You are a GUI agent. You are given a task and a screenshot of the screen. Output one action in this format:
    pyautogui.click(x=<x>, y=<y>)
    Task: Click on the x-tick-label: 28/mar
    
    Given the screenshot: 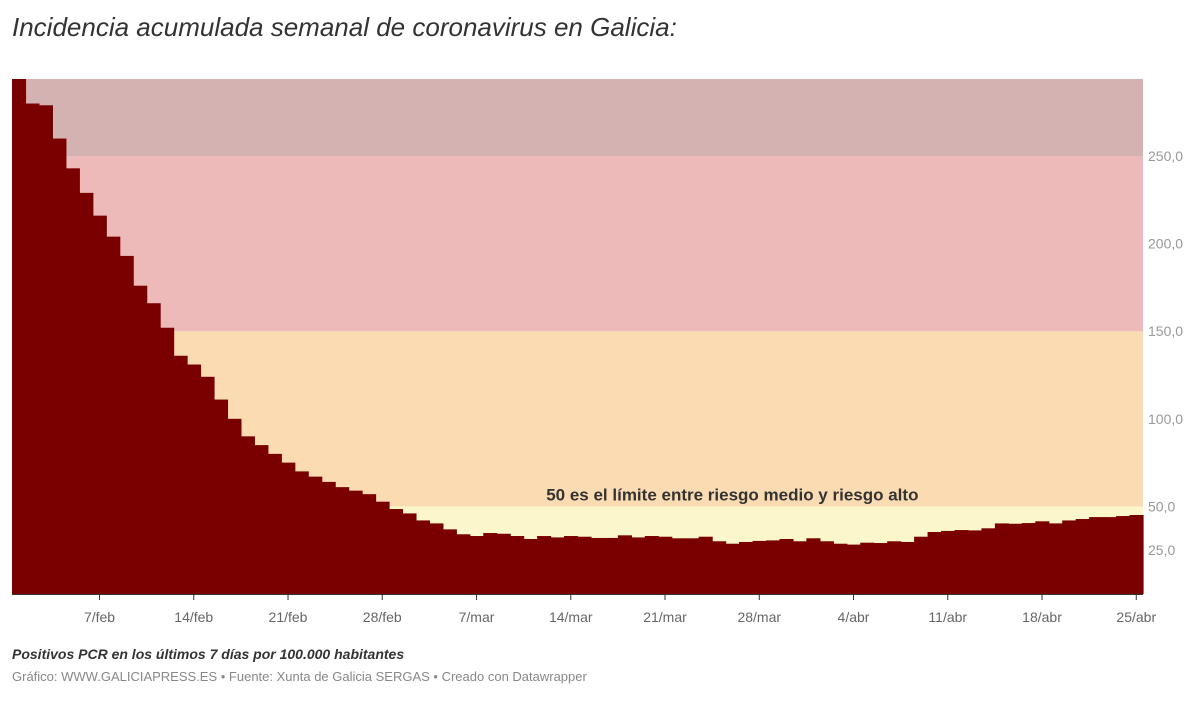 What is the action you would take?
    pyautogui.click(x=759, y=617)
    